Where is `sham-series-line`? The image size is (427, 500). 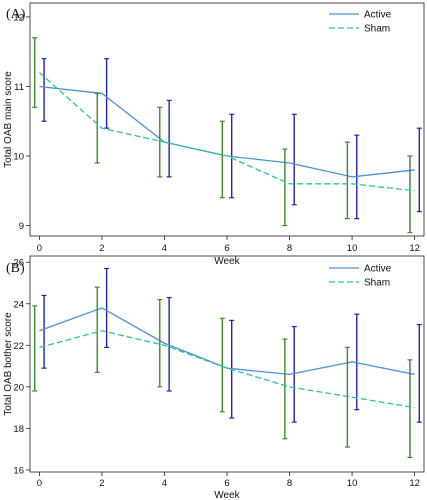
sham-series-line is located at coordinates (227, 369).